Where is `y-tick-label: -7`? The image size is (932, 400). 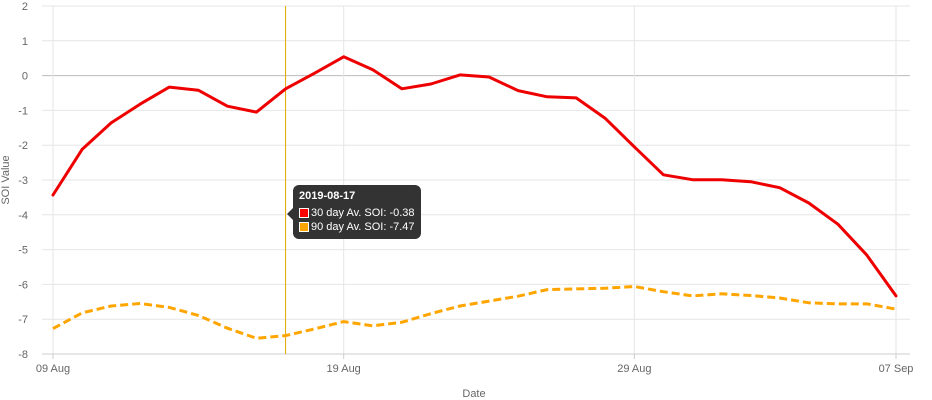
y-tick-label: -7 is located at coordinates (23, 320).